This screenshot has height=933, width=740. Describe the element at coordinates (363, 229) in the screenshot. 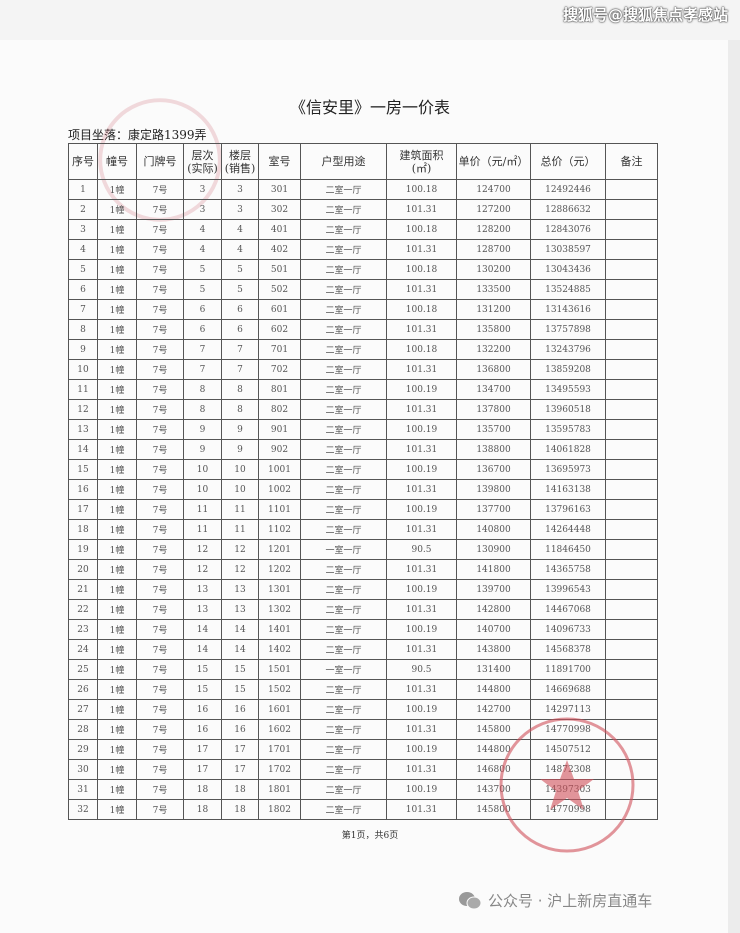

I see `table-row: 3 1幢 7号 4 4 401 二室一厅 100.18 128200 12843076` at that location.